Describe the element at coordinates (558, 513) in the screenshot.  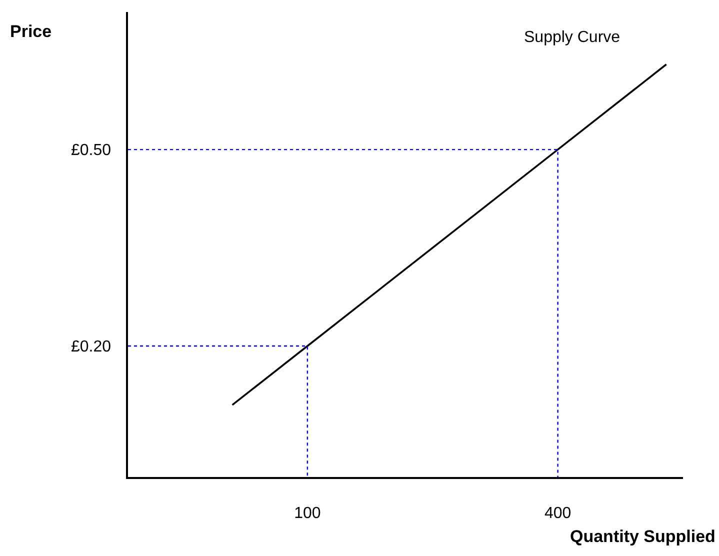
I see `x-tick-label: 400` at that location.